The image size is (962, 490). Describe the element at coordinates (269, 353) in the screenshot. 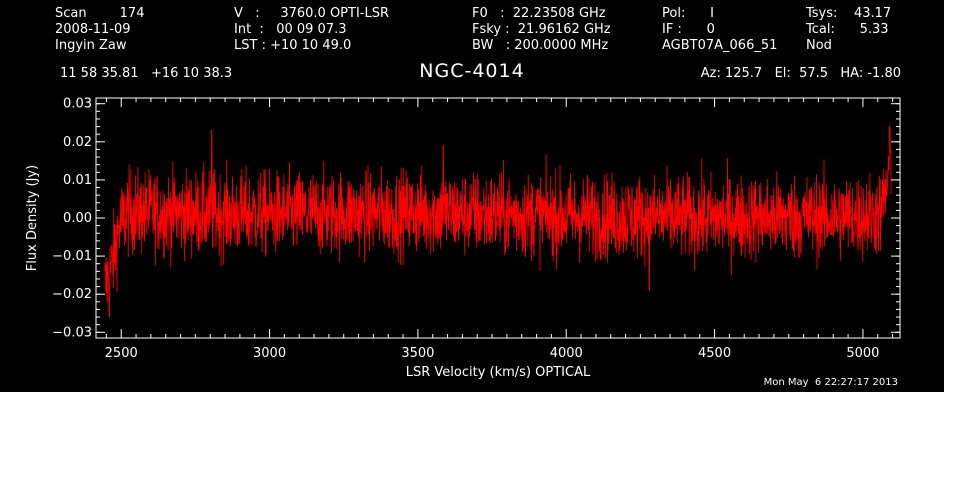

I see `x-tick-label: 3000` at that location.